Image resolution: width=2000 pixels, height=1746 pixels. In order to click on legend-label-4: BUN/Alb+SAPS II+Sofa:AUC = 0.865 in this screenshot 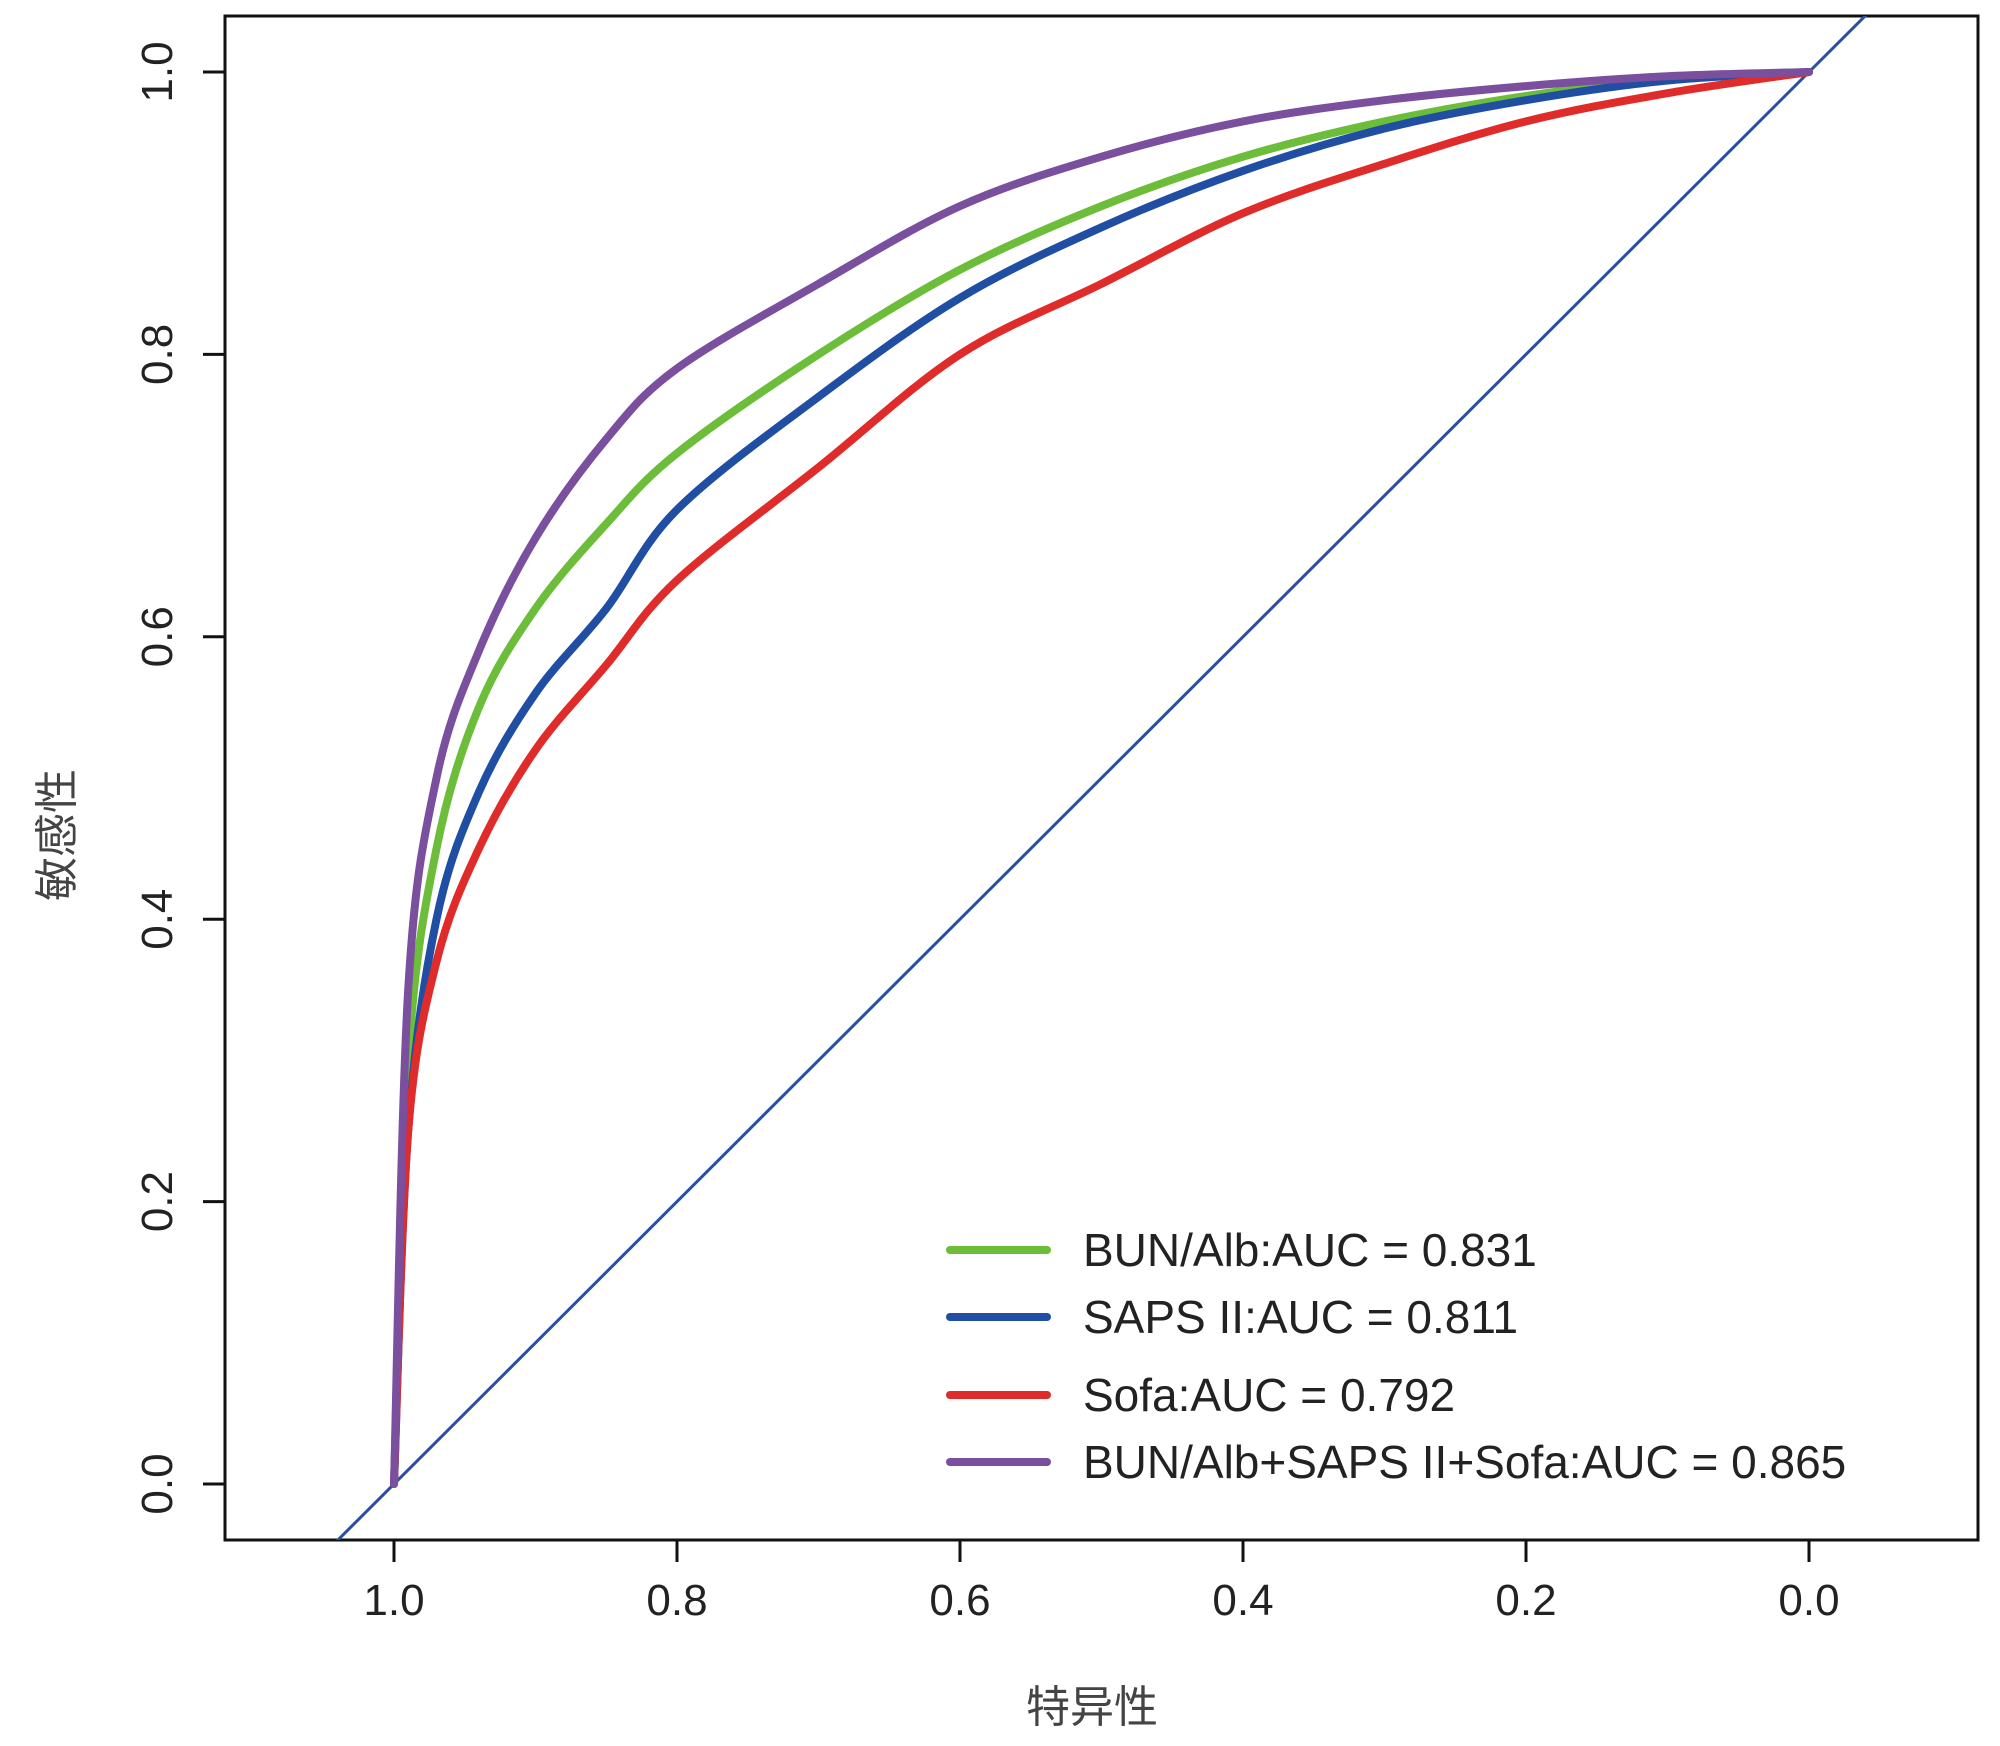, I will do `click(1464, 1462)`.